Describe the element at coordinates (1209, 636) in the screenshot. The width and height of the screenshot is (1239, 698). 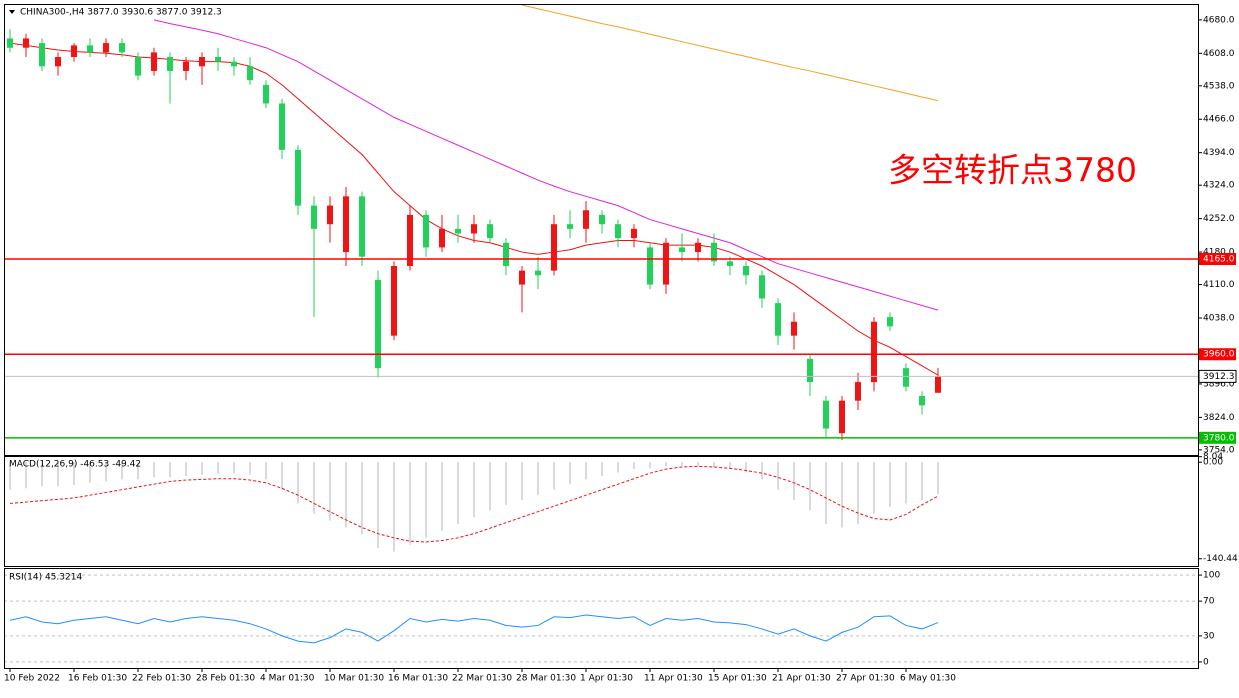
I see `y-tick-label: 30` at that location.